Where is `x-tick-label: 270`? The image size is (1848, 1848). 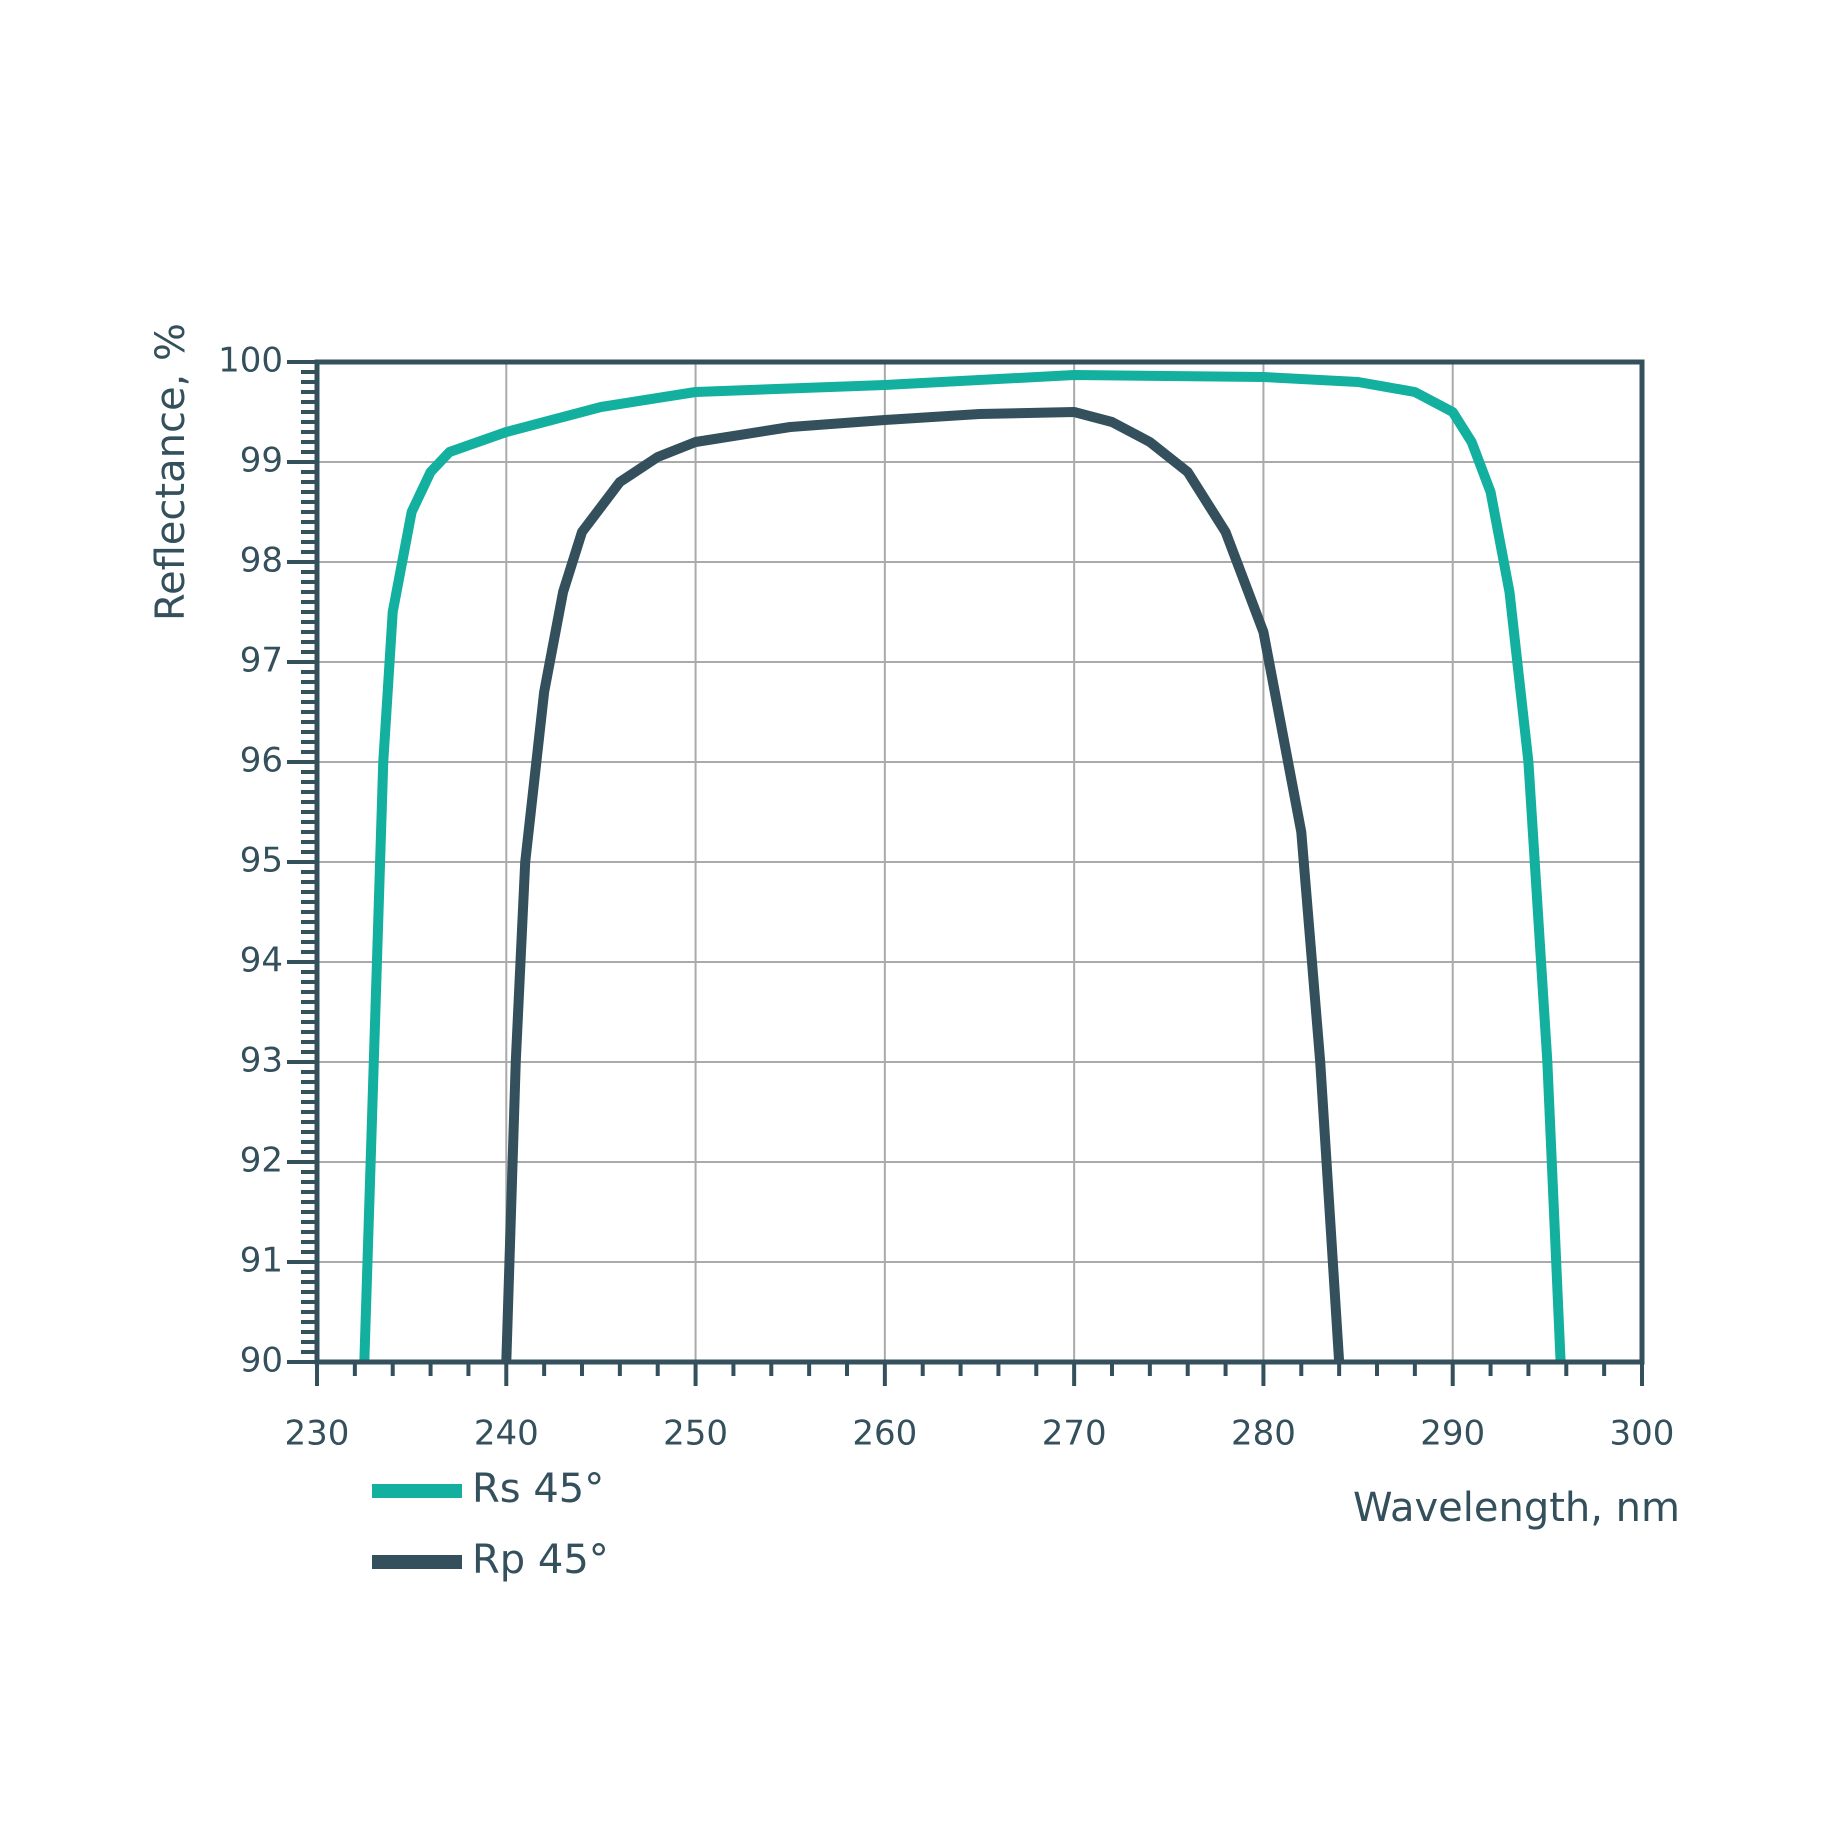 x-tick-label: 270 is located at coordinates (1074, 1434).